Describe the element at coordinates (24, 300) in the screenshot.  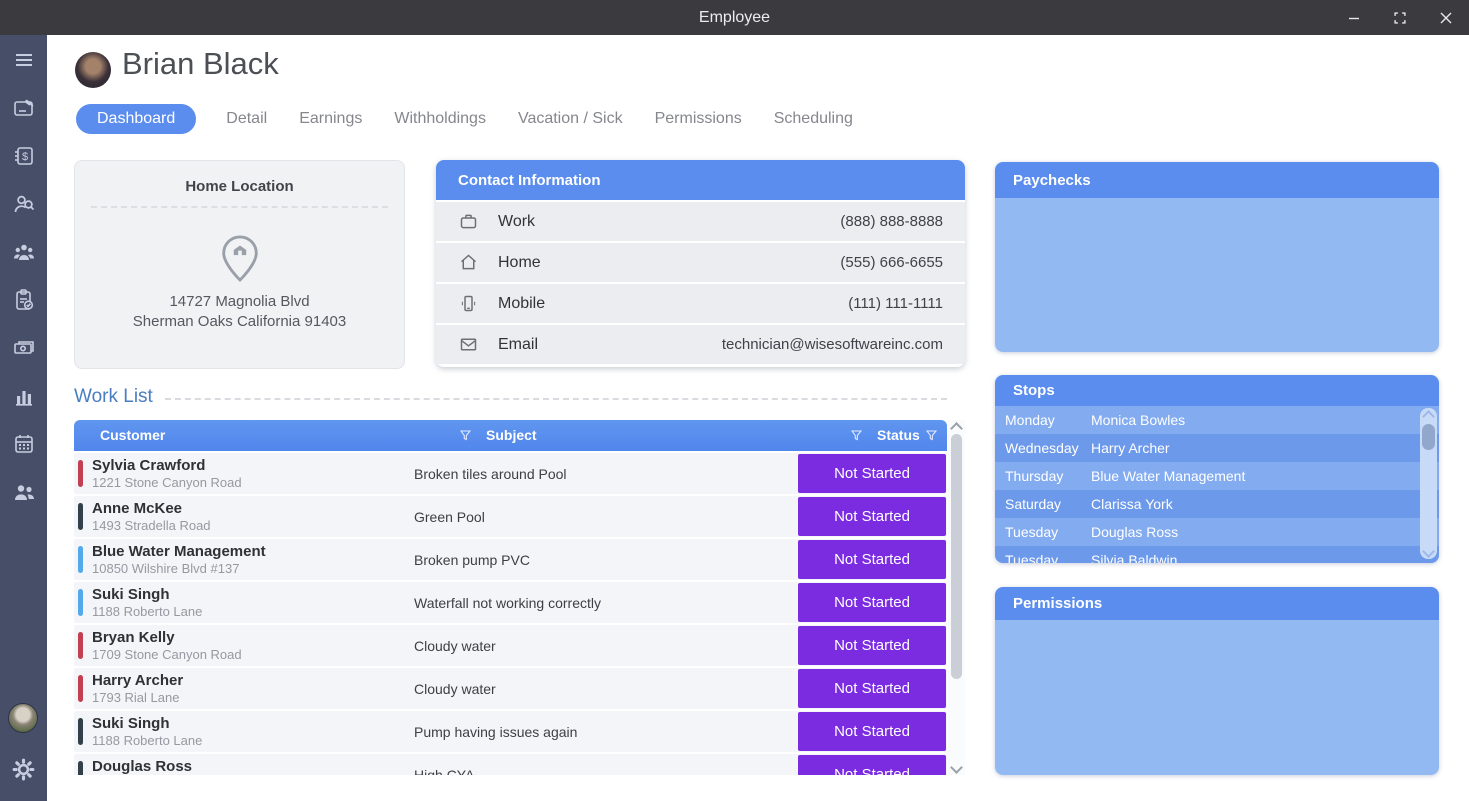
I see `clipboard-check-icon` at that location.